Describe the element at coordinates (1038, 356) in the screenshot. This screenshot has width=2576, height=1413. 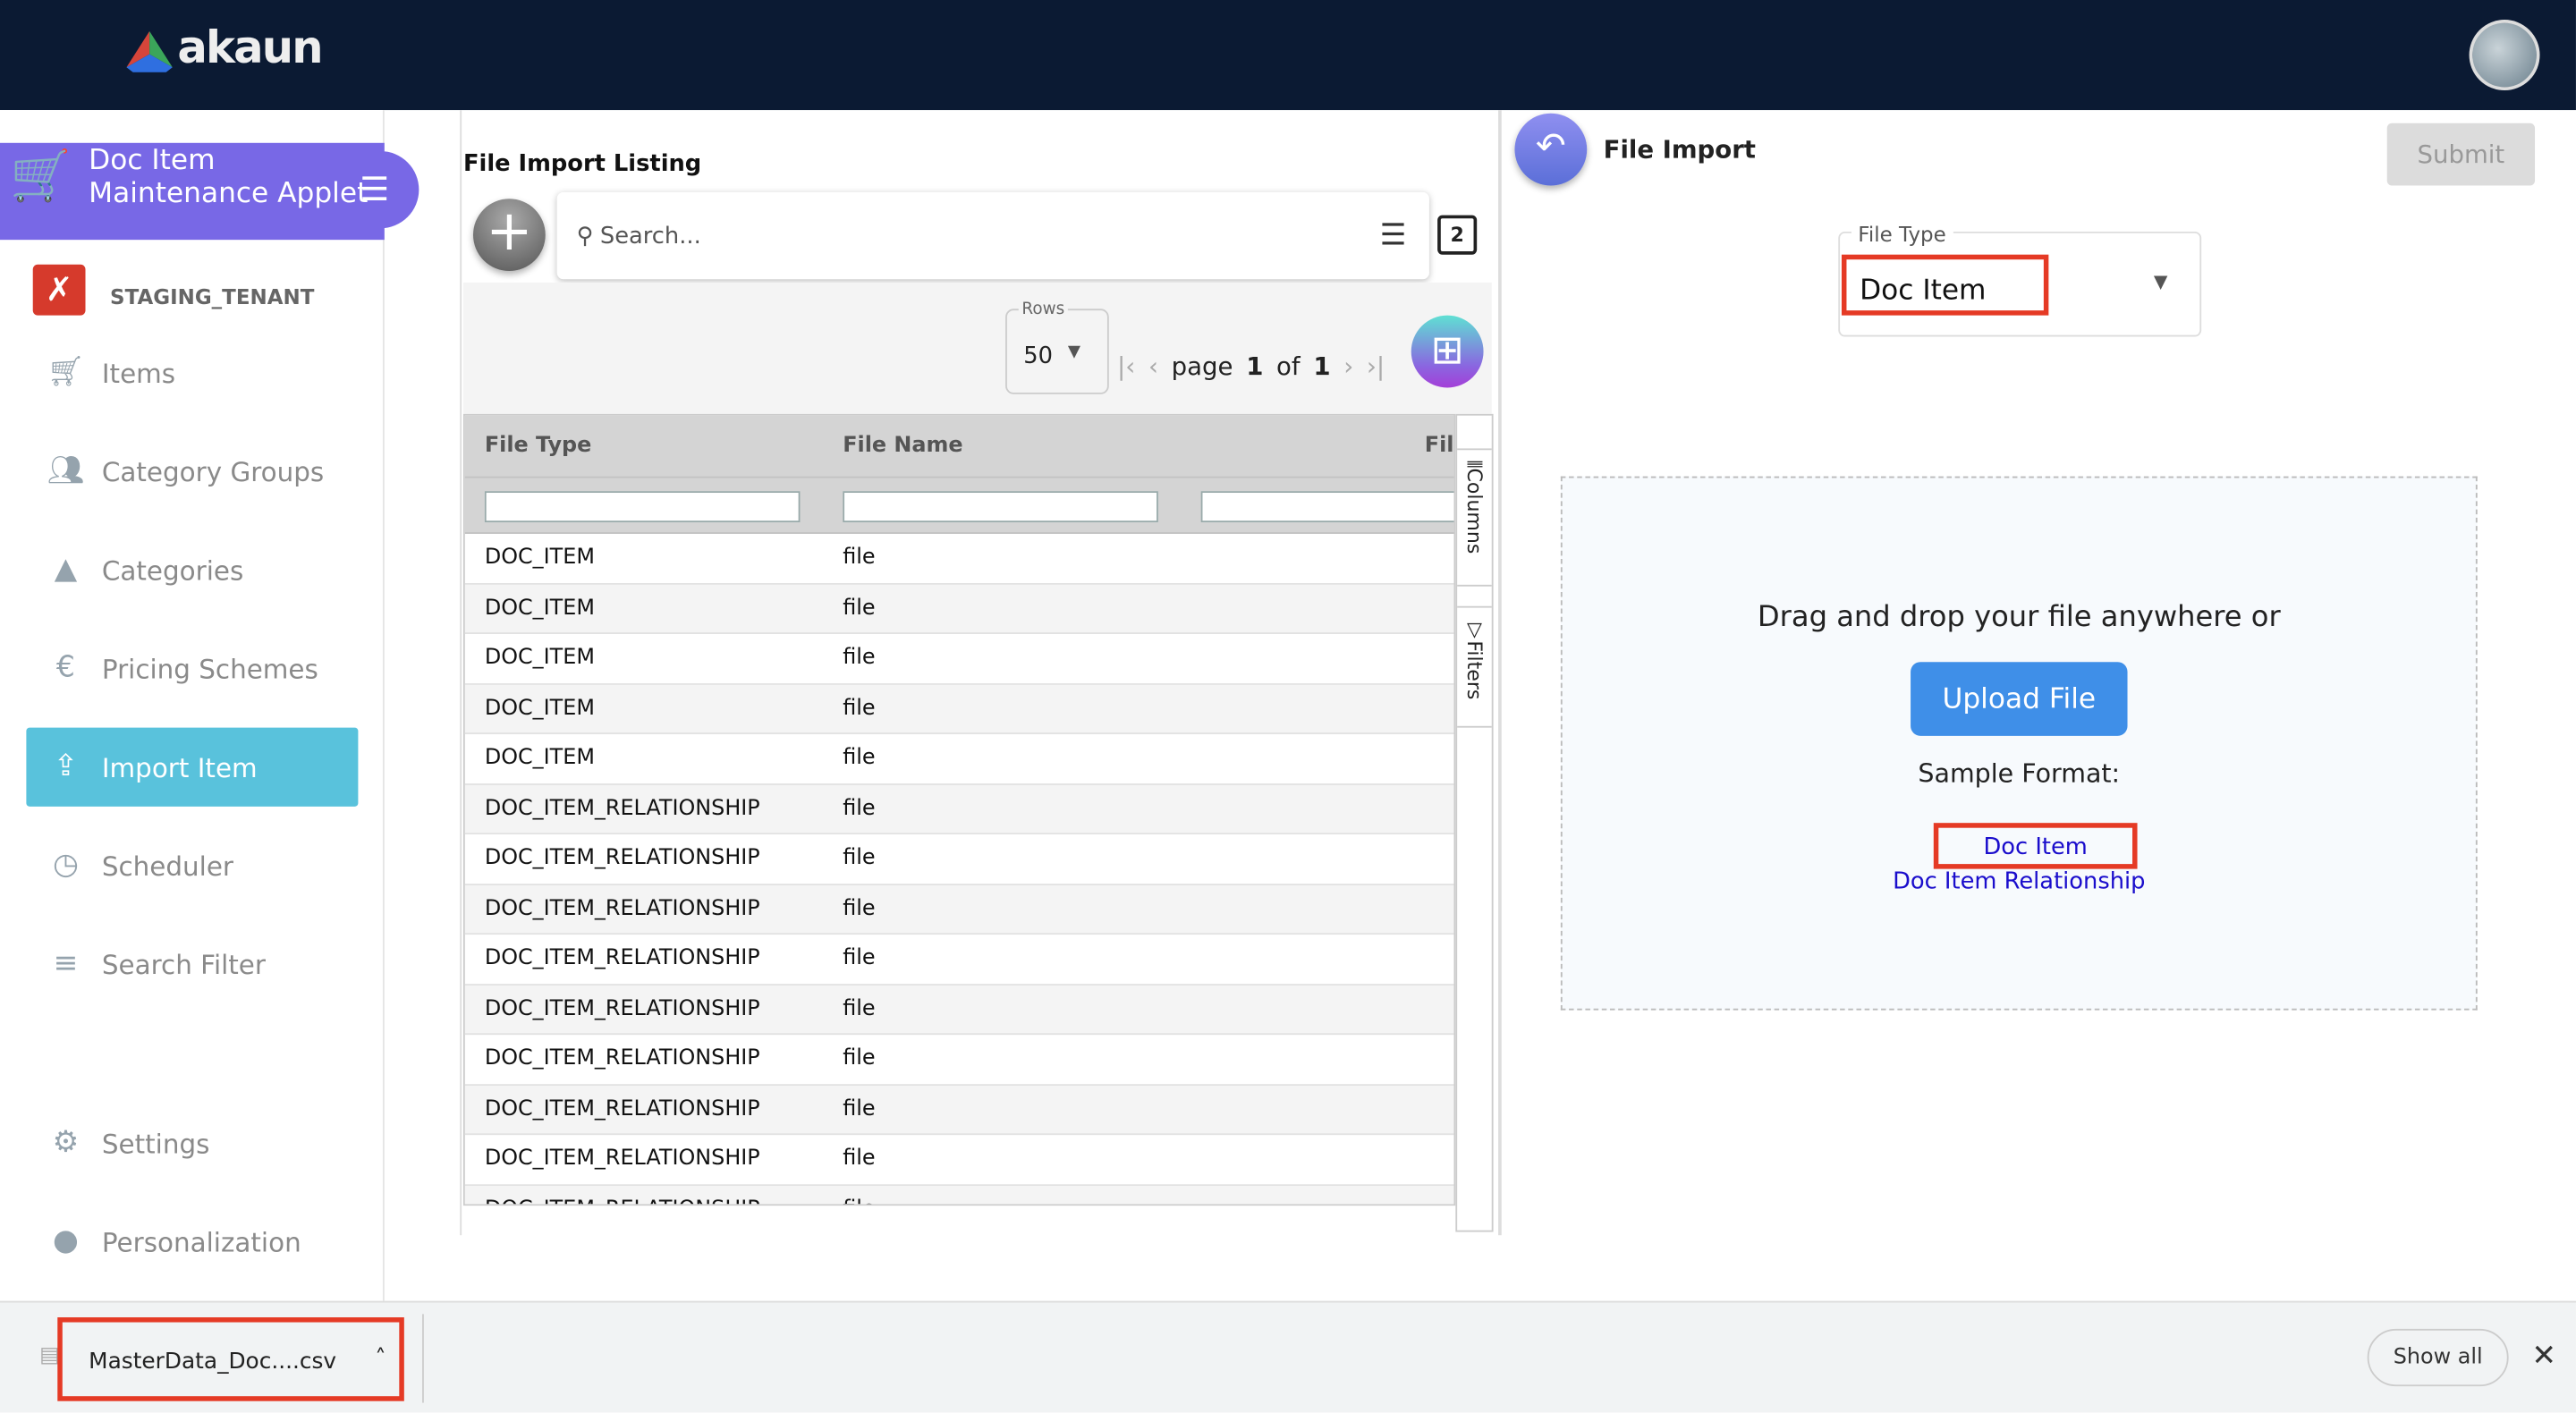
I see `rows-value: 50` at that location.